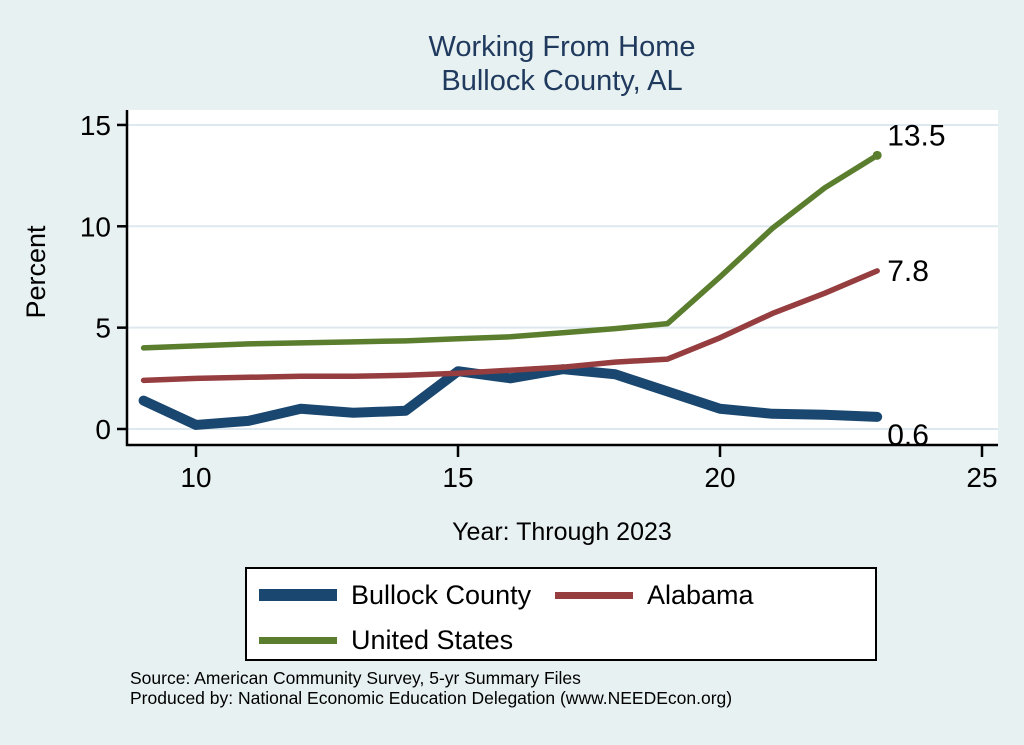 The image size is (1024, 745). What do you see at coordinates (95, 226) in the screenshot?
I see `y-tick-label: 10` at bounding box center [95, 226].